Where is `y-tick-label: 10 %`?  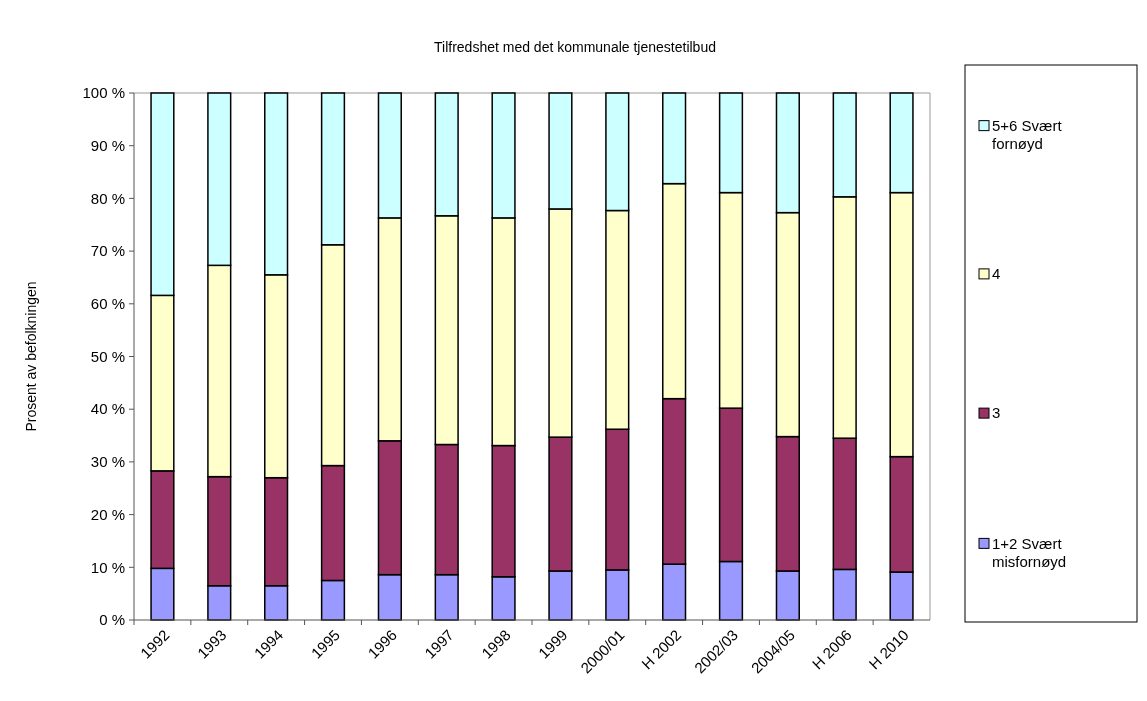 y-tick-label: 10 % is located at coordinates (107, 567).